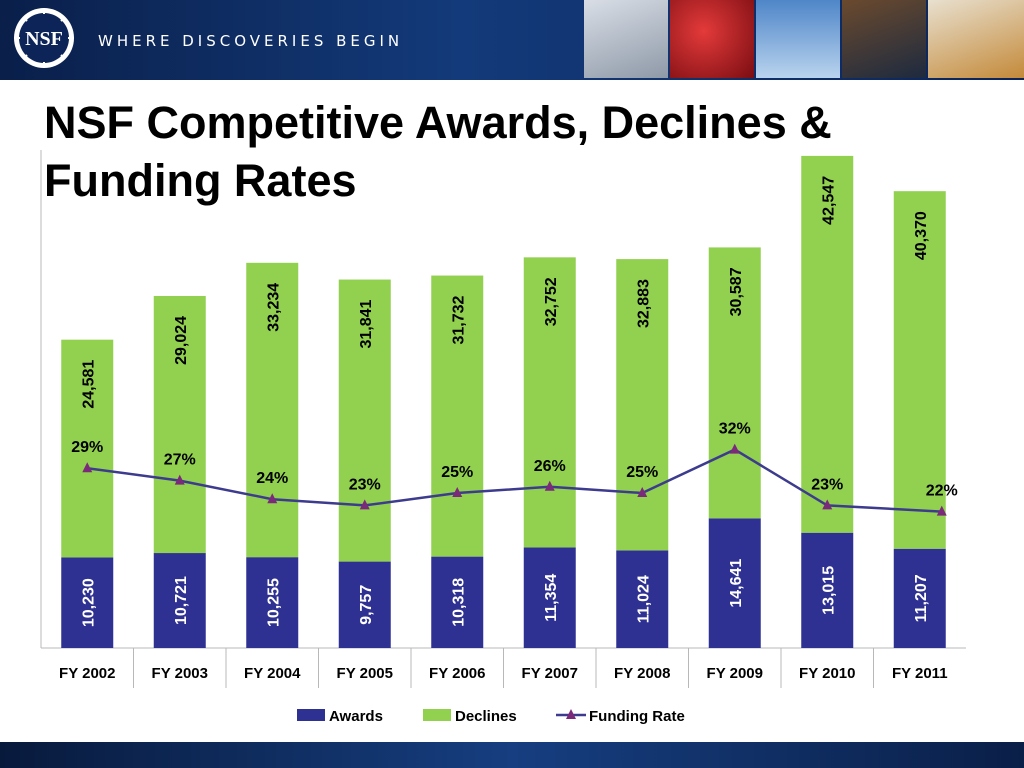  I want to click on legend-funding-rate-label: Funding Rate, so click(637, 716).